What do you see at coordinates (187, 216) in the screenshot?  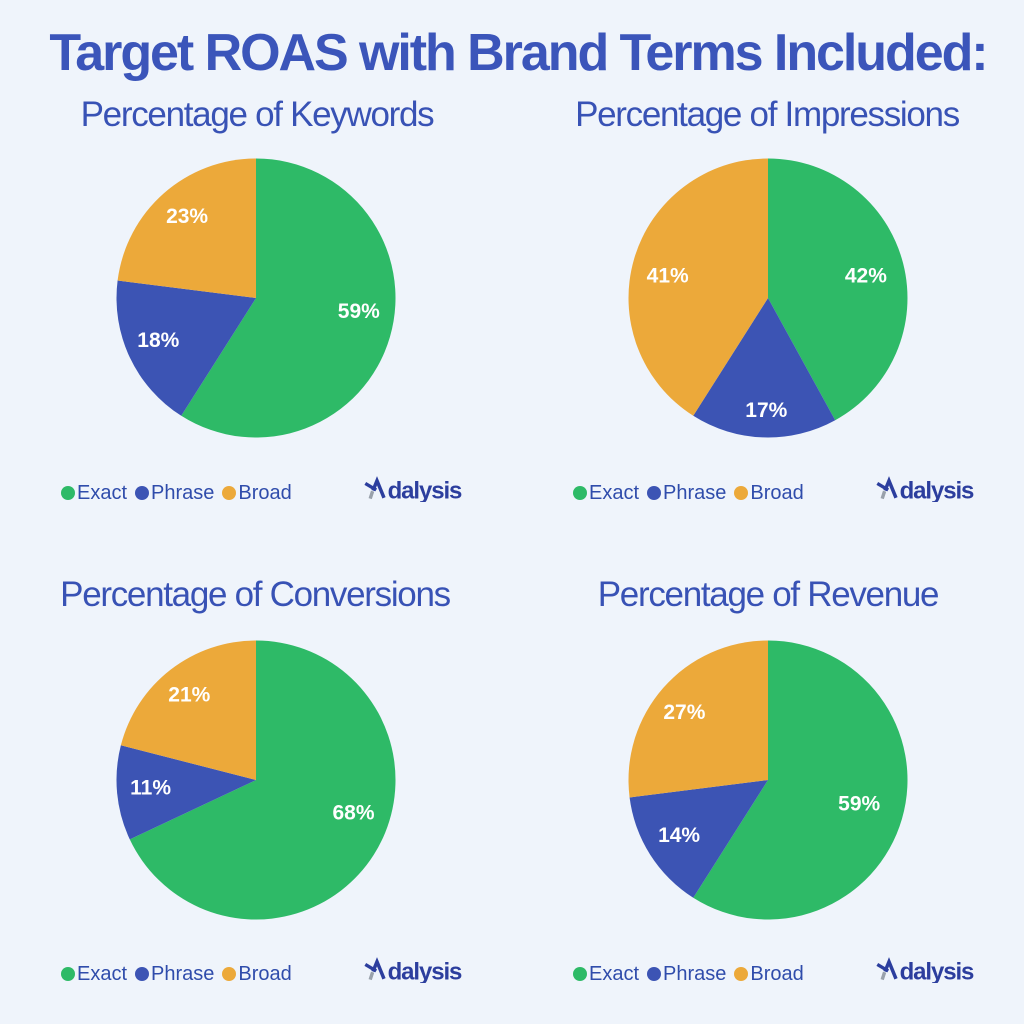 I see `svg-text: 23%` at bounding box center [187, 216].